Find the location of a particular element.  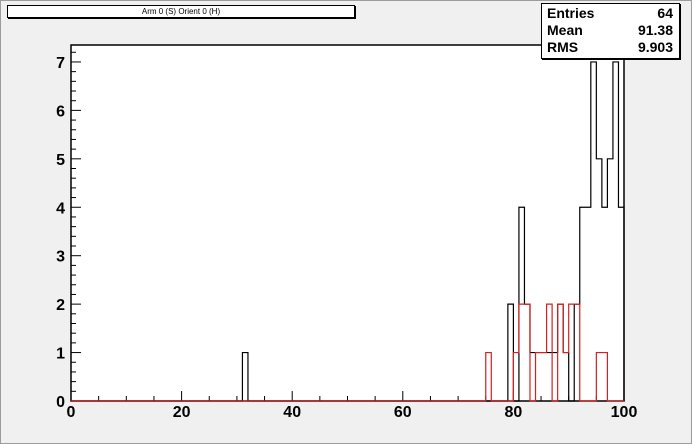

y-tick-label: 3 is located at coordinates (60, 257).